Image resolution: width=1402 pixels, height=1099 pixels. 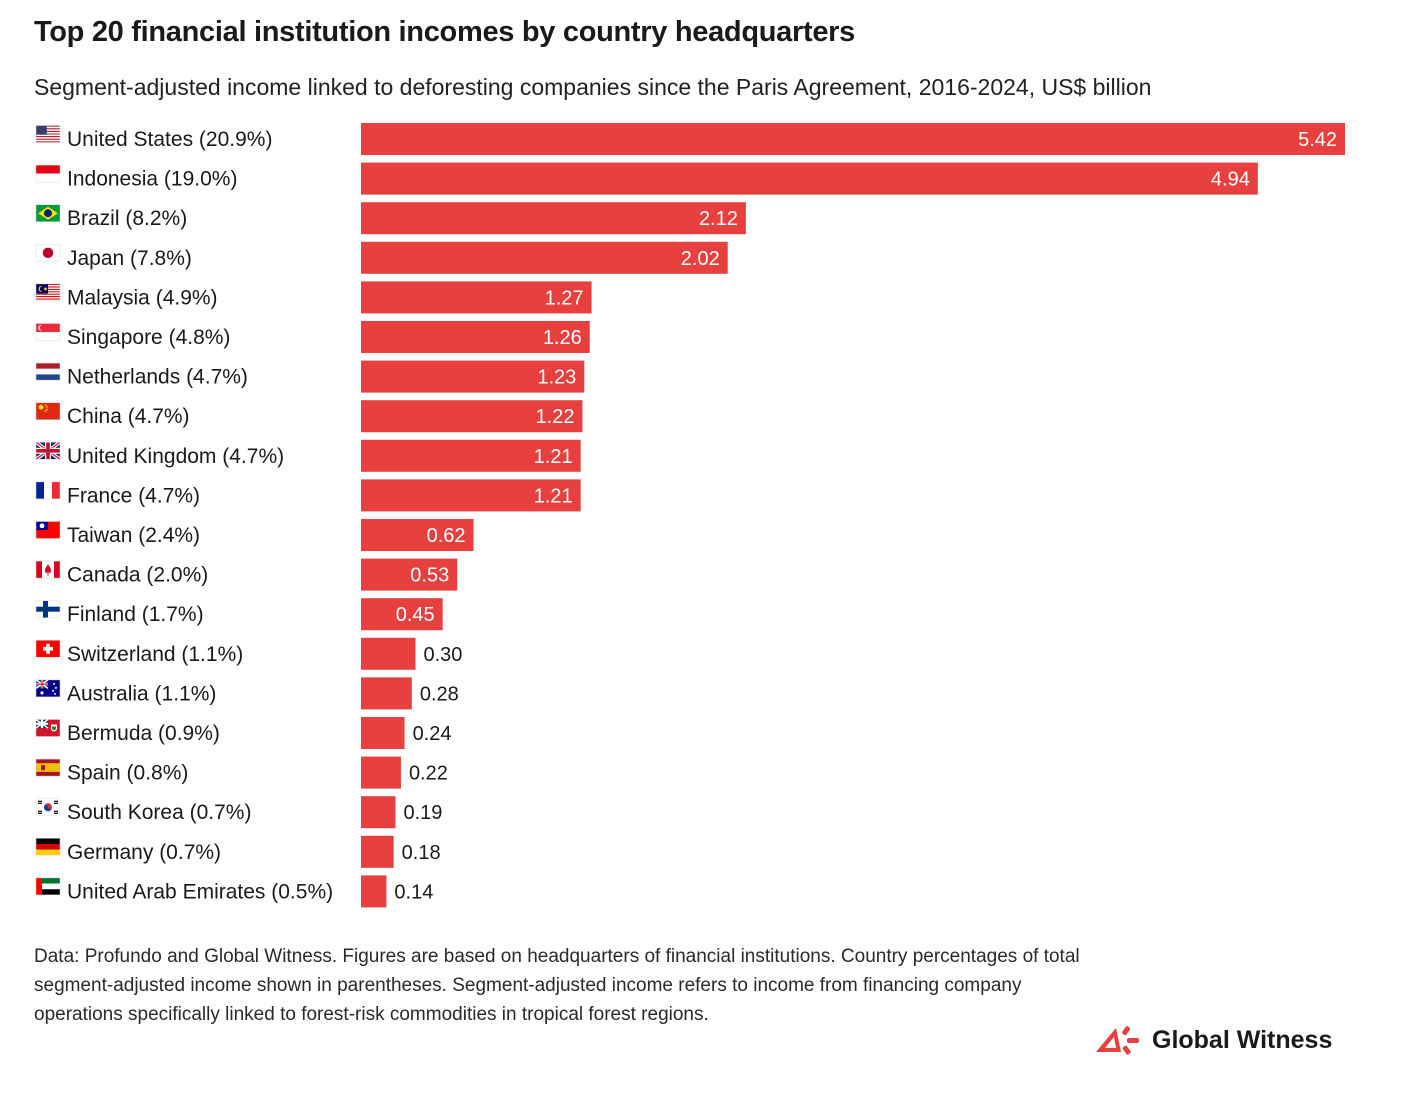 What do you see at coordinates (48, 134) in the screenshot?
I see `us-flag-icon` at bounding box center [48, 134].